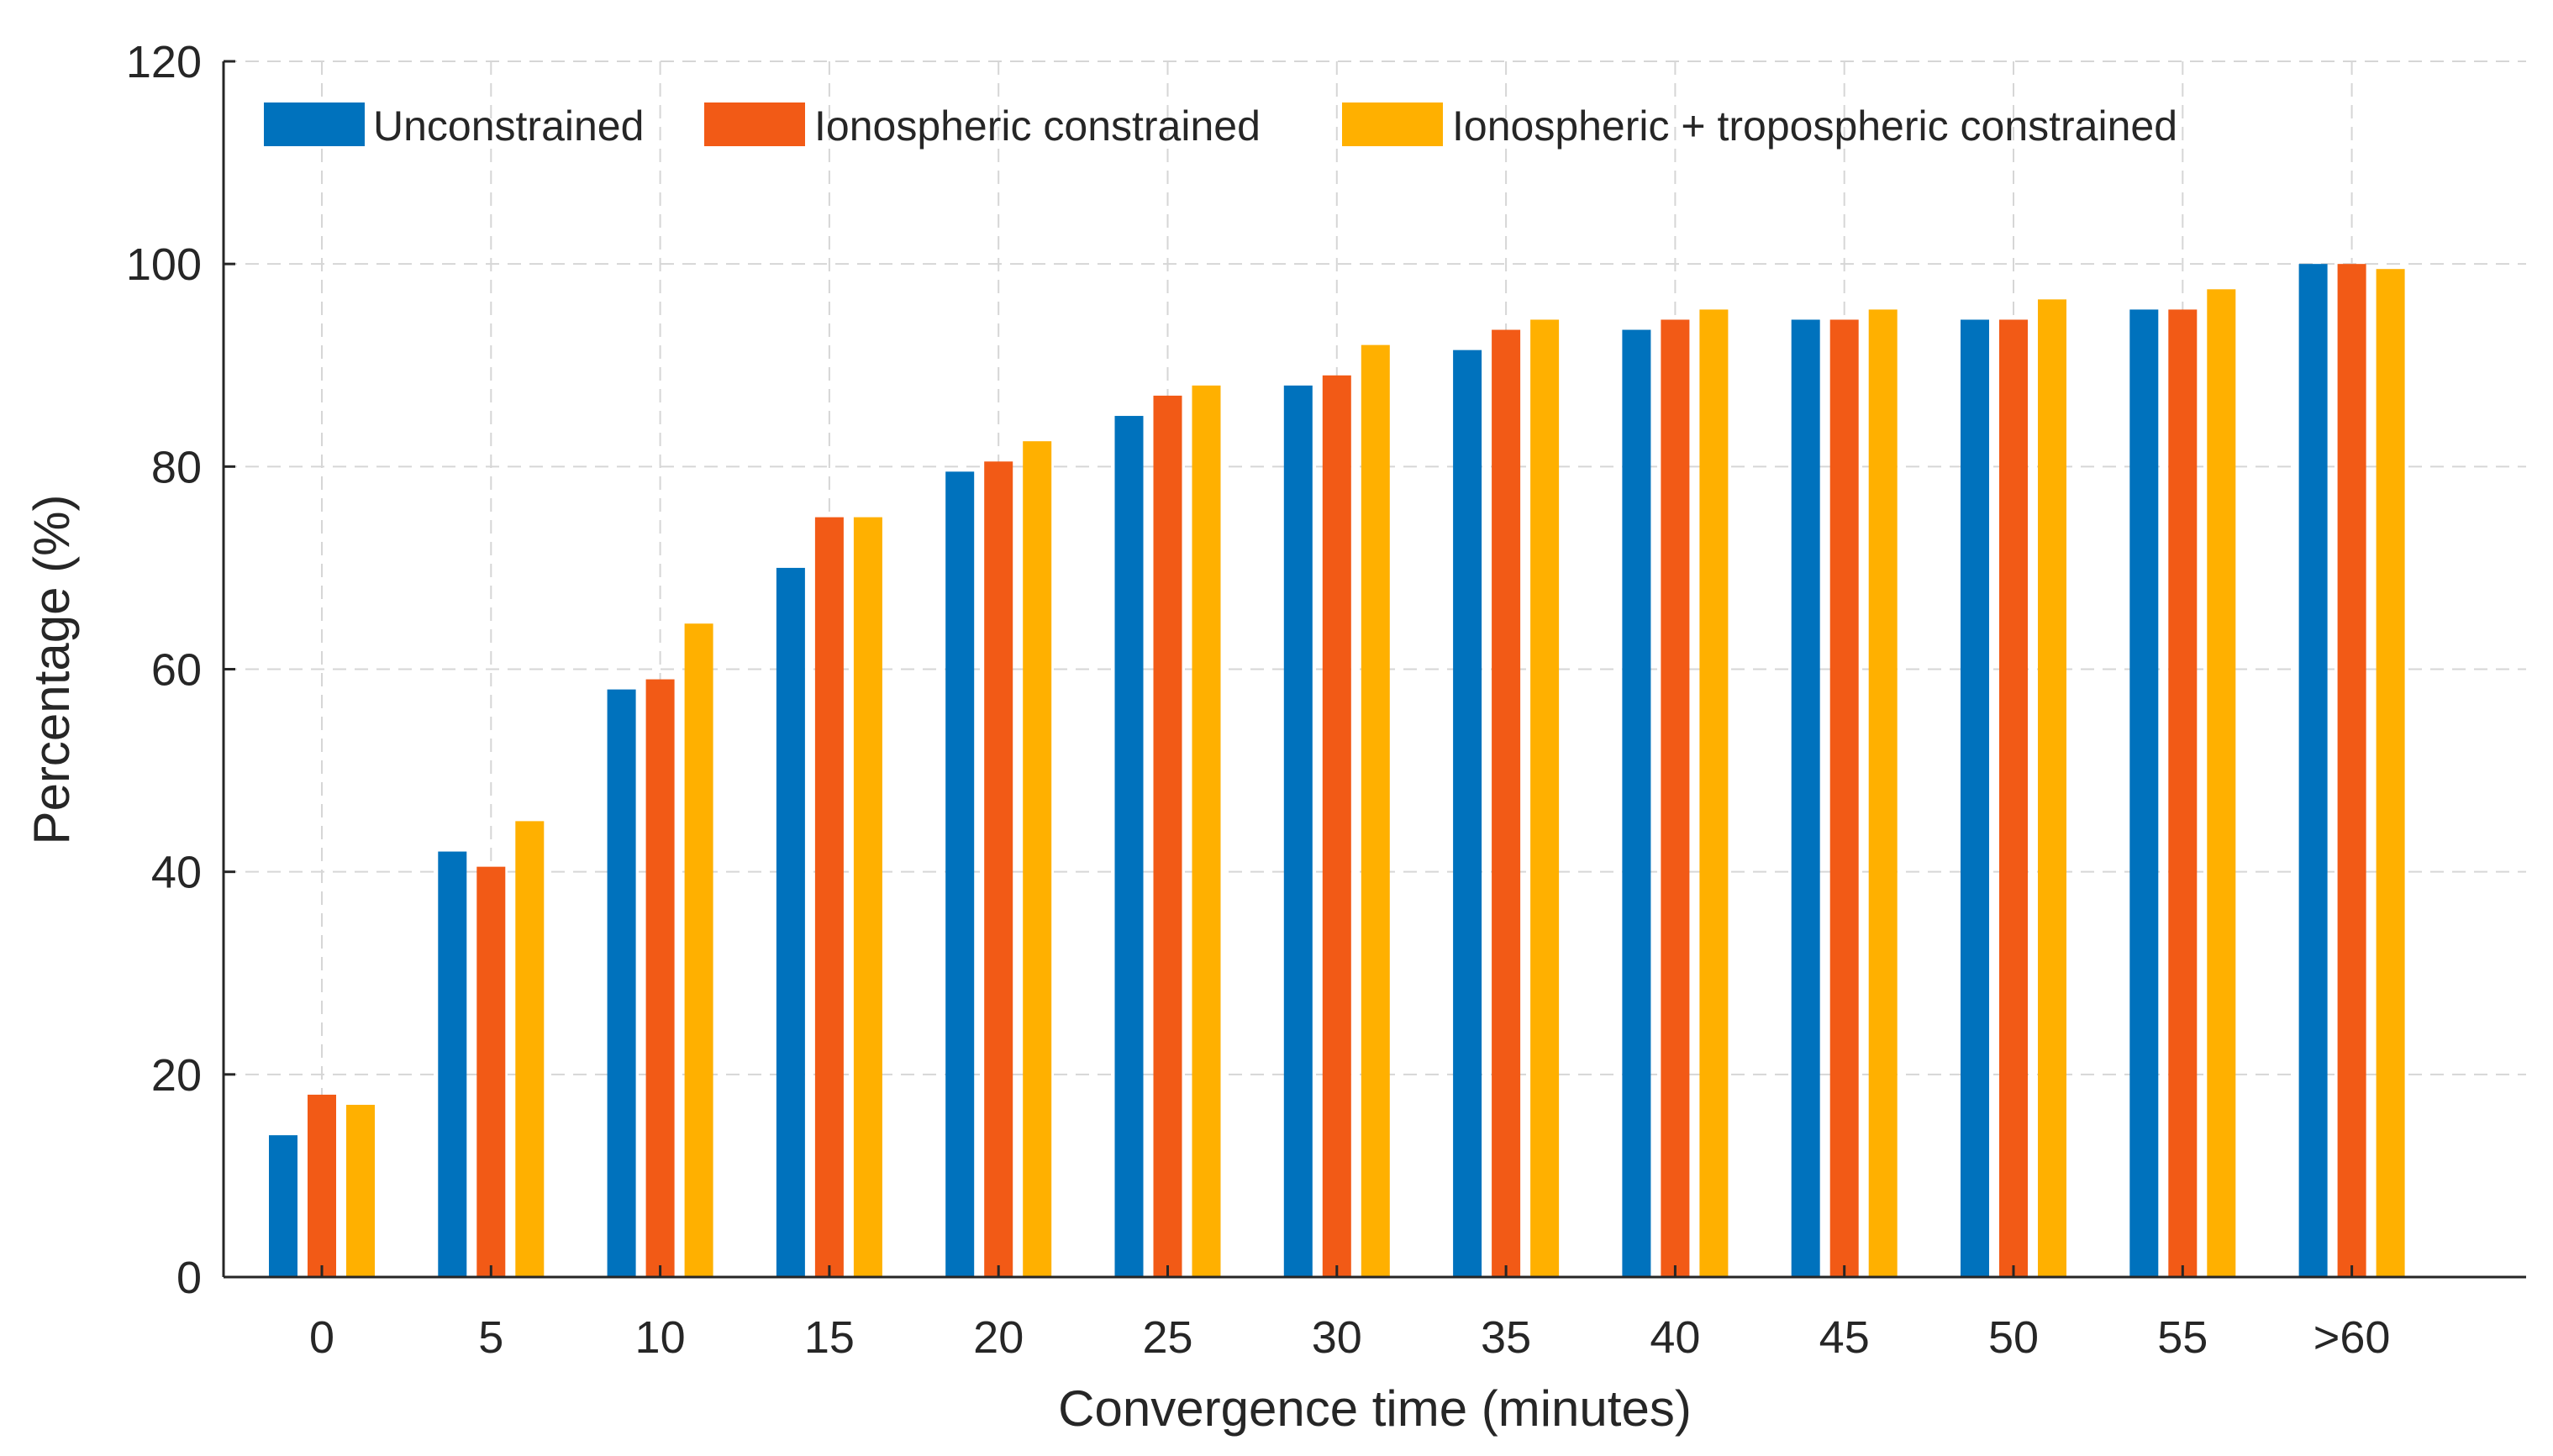  Describe the element at coordinates (1844, 1337) in the screenshot. I see `x-tick-label: 45` at that location.